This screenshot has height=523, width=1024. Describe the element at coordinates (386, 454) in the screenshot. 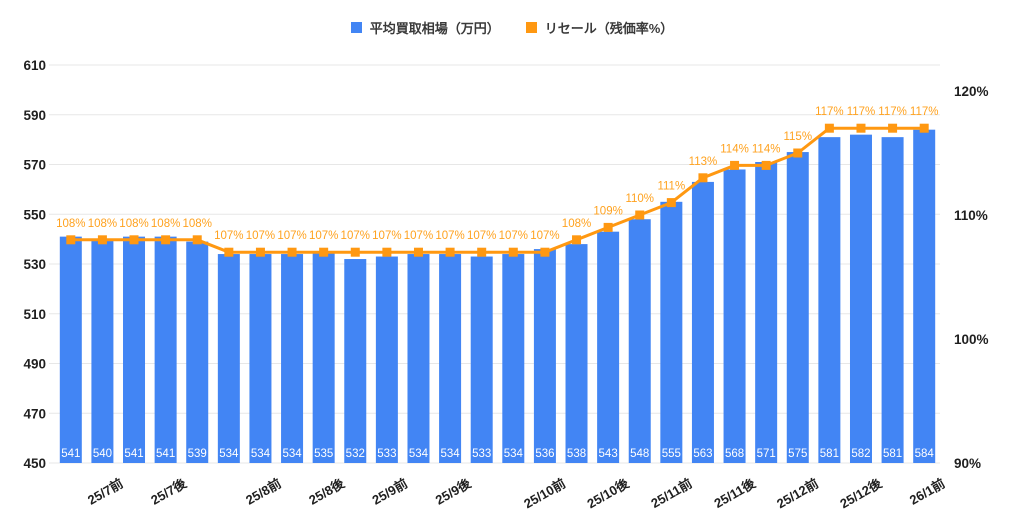

I see `bar-value-label: 533` at that location.